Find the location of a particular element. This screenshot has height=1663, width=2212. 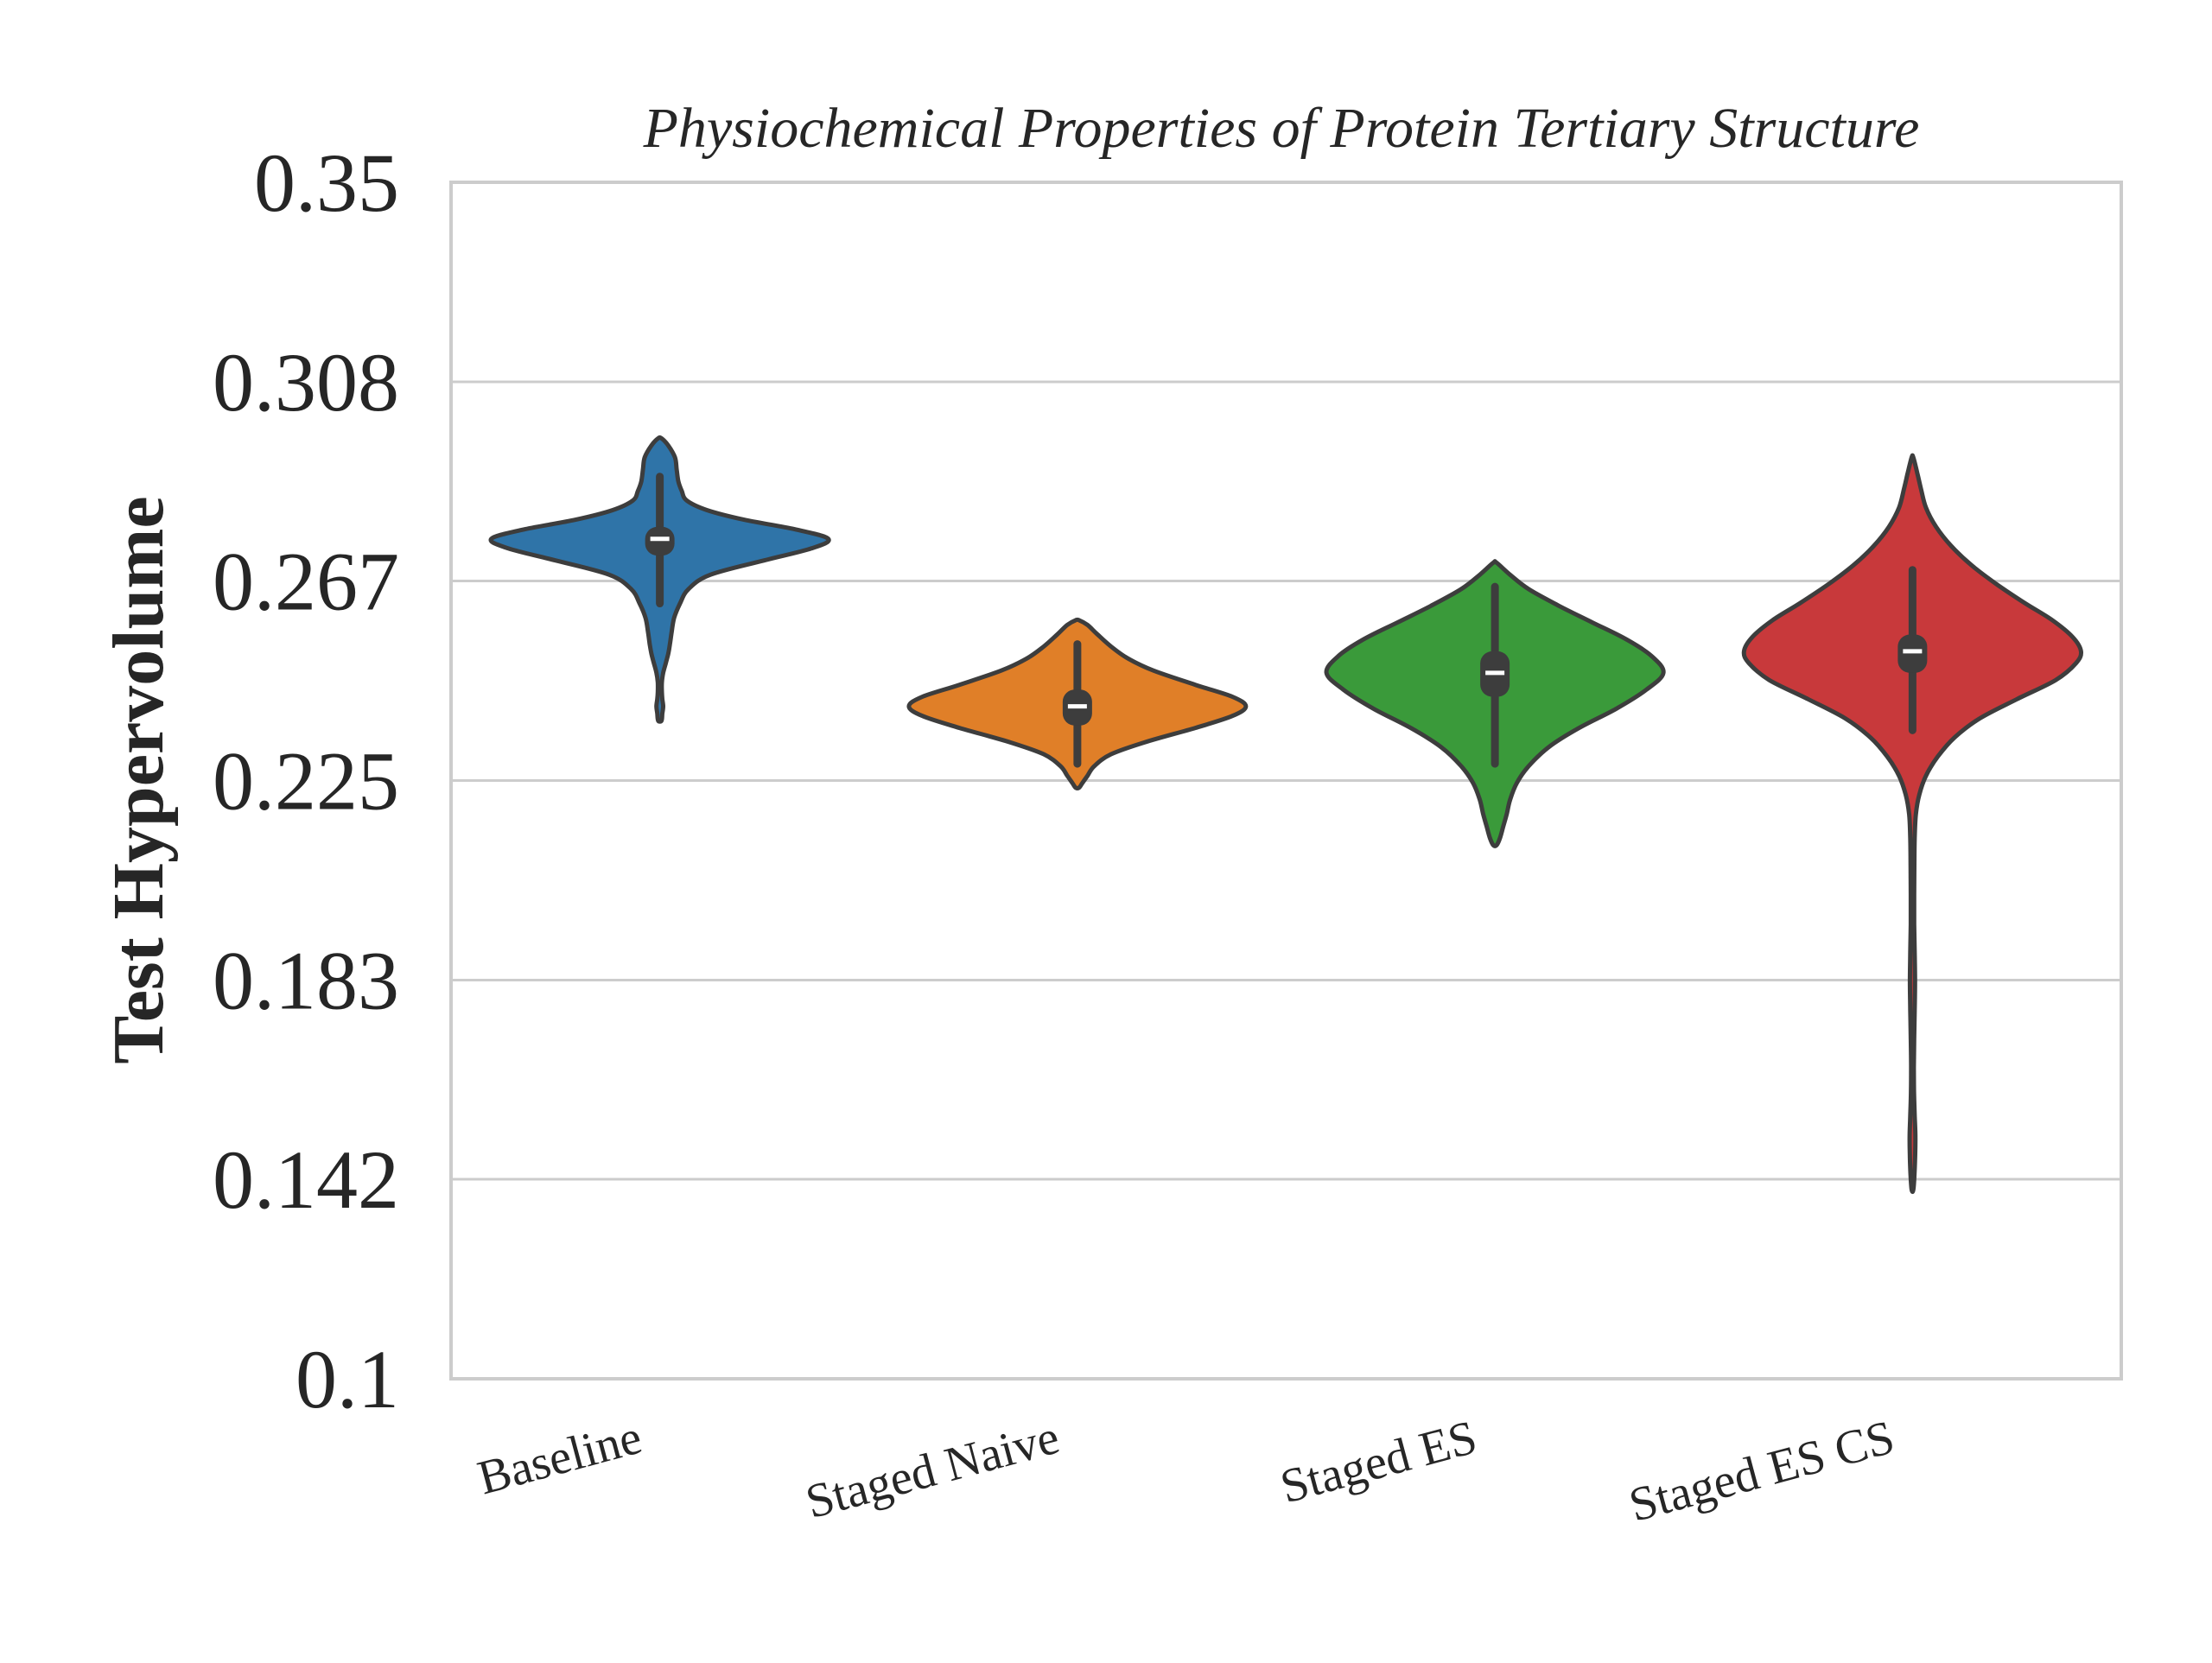

violin-body is located at coordinates (1912, 824).